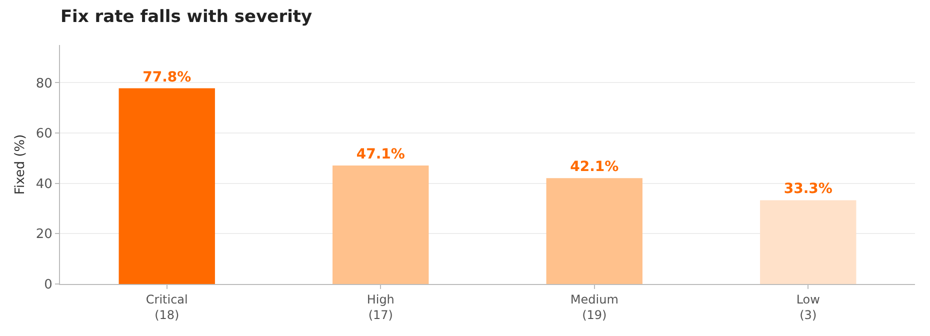 This screenshot has width=930, height=336. Describe the element at coordinates (186, 16) in the screenshot. I see `chart-title: Fix rate falls with severity` at that location.